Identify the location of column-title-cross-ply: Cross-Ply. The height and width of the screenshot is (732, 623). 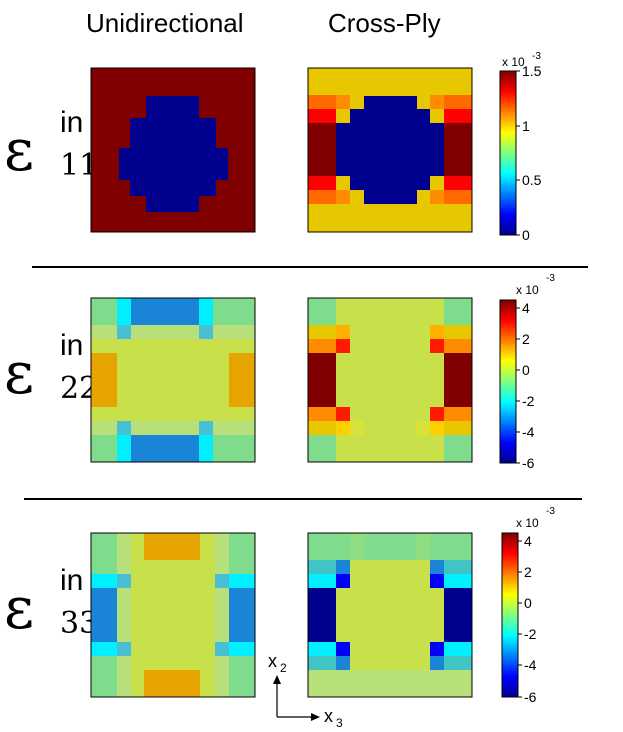
(384, 23).